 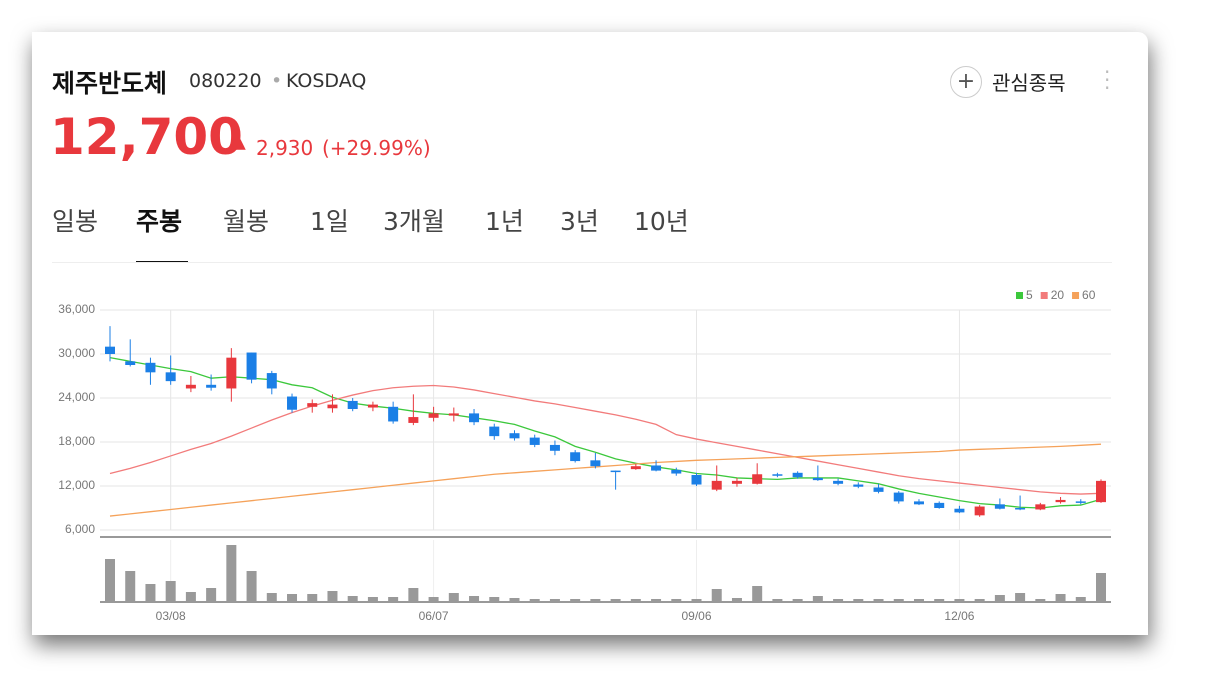 I want to click on divider, so click(x=582, y=262).